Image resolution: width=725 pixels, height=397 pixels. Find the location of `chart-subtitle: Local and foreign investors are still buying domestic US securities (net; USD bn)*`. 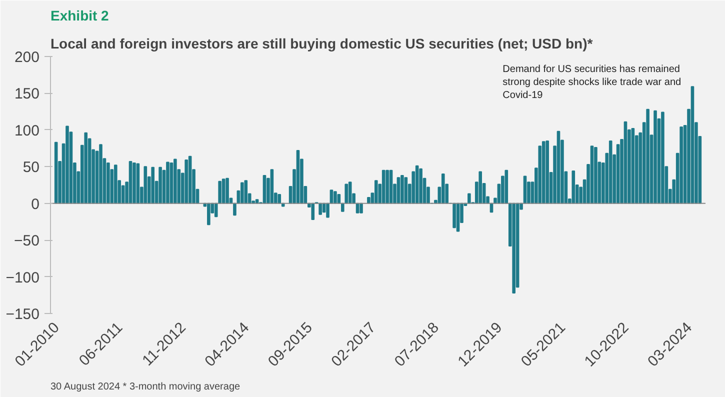

chart-subtitle: Local and foreign investors are still buying domestic US securities (net; USD bn)* is located at coordinates (322, 44).